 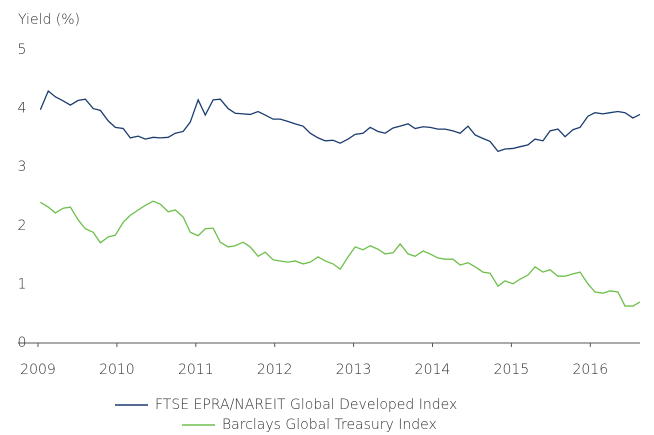 What do you see at coordinates (512, 370) in the screenshot?
I see `x-tick-label: 2015` at bounding box center [512, 370].